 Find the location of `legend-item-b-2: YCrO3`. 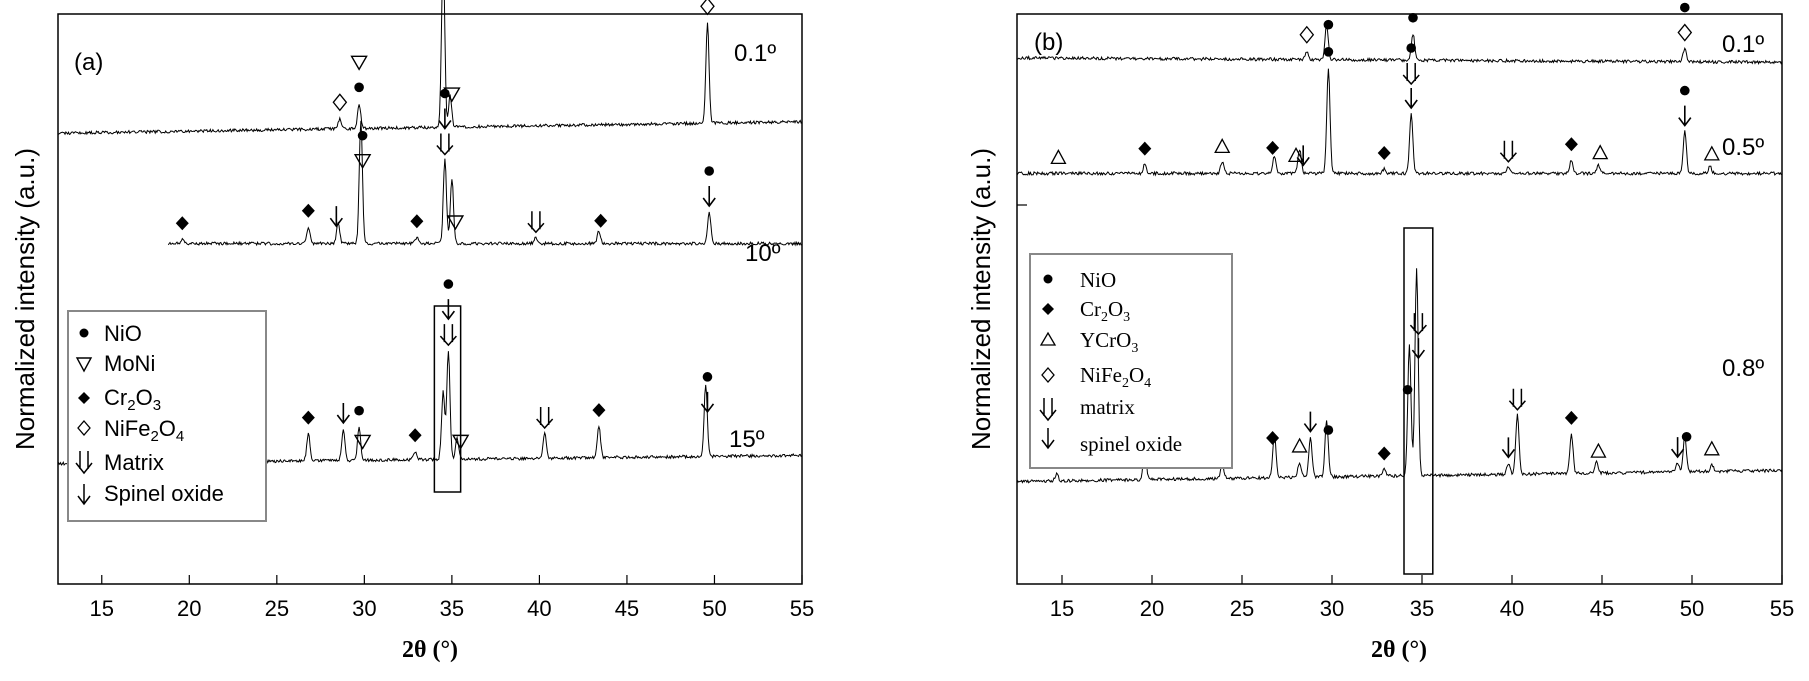

legend-item-b-2: YCrO3 is located at coordinates (1088, 342).